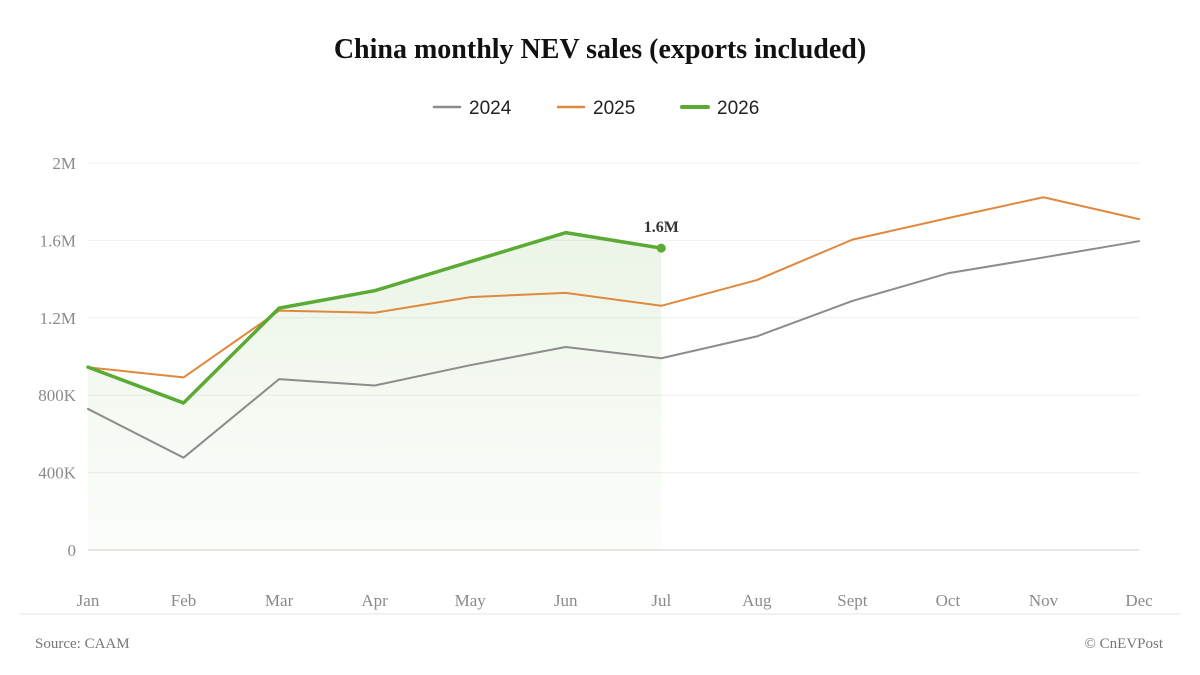 Image resolution: width=1200 pixels, height=675 pixels. I want to click on x-tick-label: Apr, so click(374, 600).